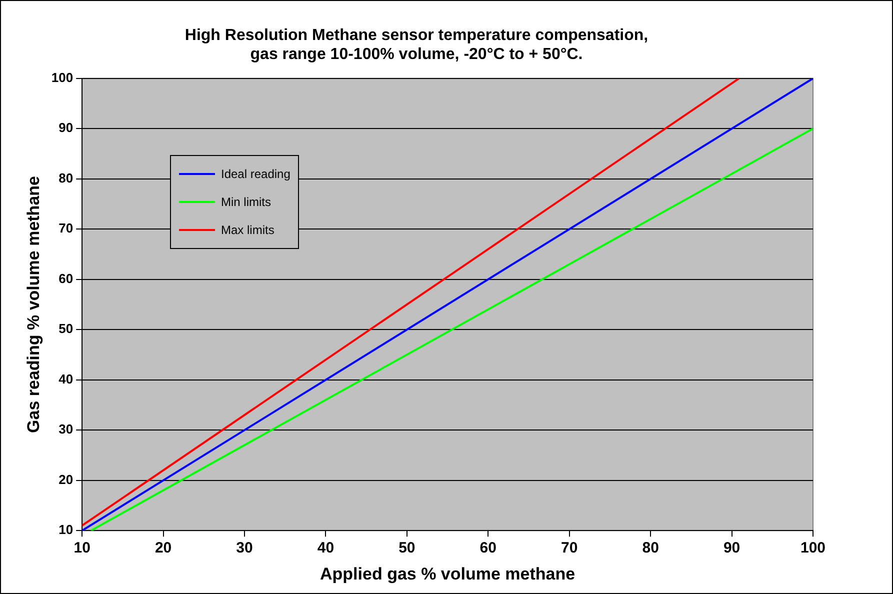 The image size is (893, 594). Describe the element at coordinates (448, 574) in the screenshot. I see `x-axis-title: Applied gas % volume methane` at that location.